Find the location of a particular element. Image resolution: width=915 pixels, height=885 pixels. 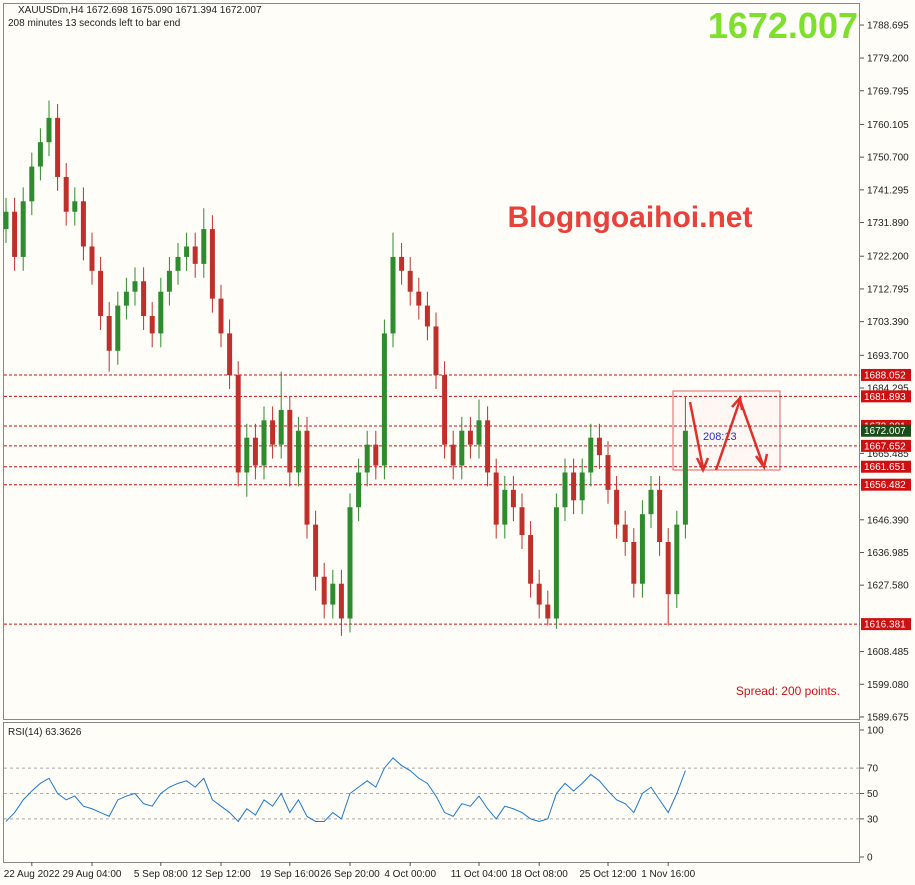

y-tick-label: 1769.795 is located at coordinates (888, 91).